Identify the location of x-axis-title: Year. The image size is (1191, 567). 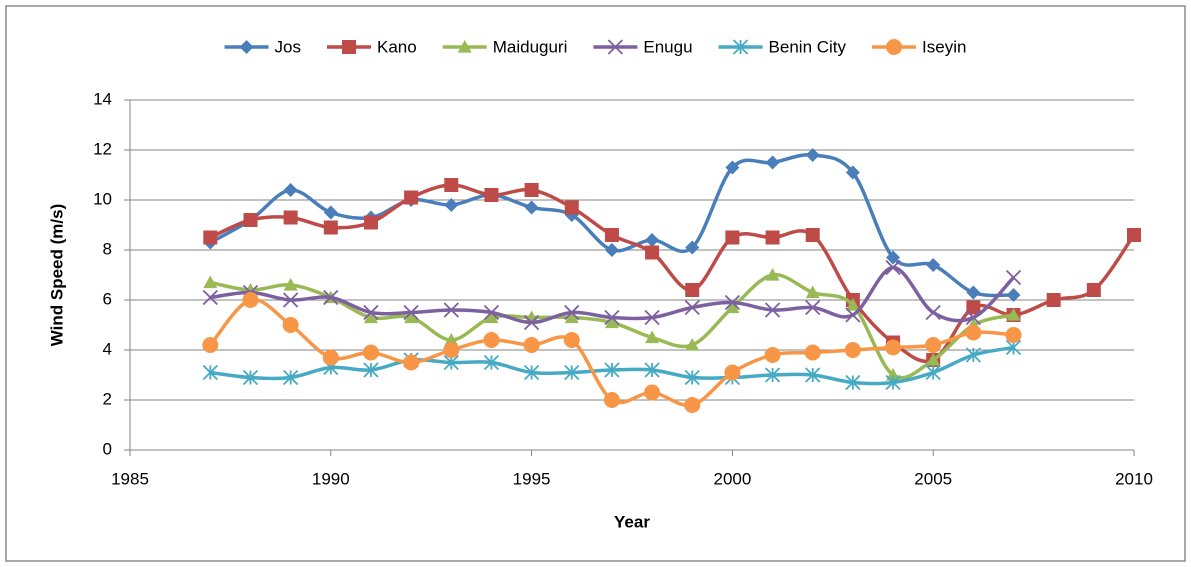
(632, 521).